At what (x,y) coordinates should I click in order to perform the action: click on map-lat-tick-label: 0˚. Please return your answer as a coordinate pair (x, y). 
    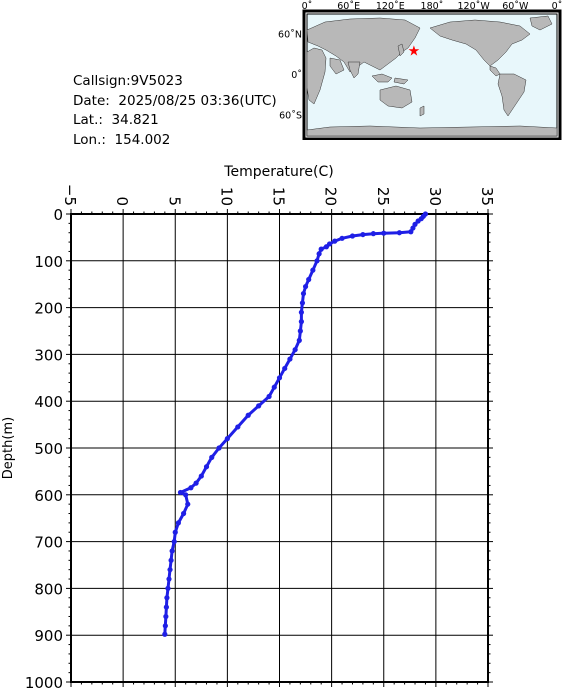
    Looking at the image, I should click on (296, 75).